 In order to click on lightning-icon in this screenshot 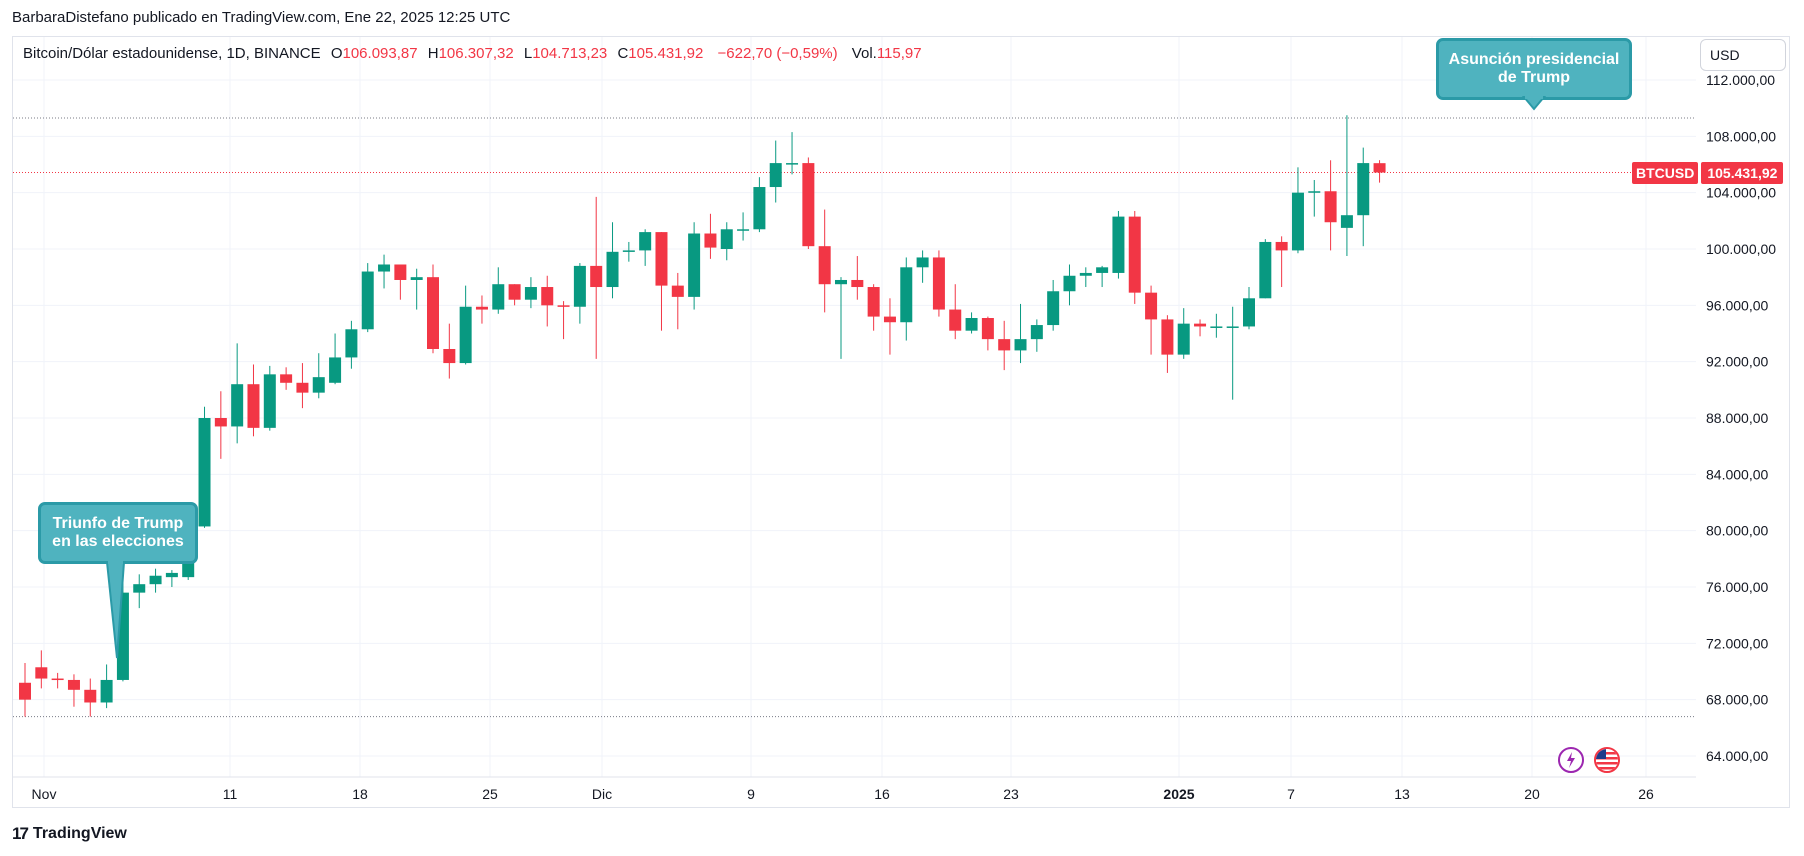, I will do `click(1571, 760)`.